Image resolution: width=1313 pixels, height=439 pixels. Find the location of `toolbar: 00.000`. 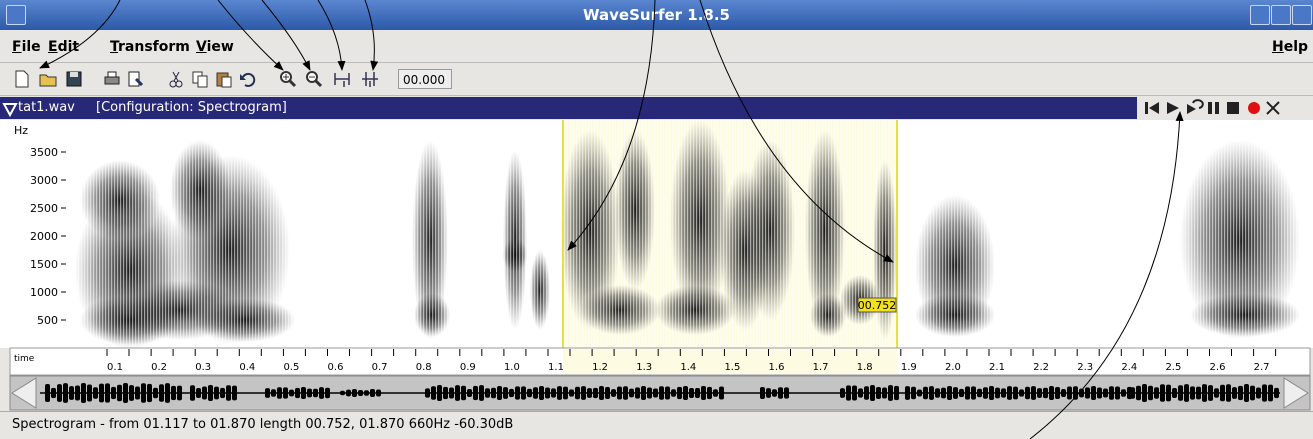

toolbar: 00.000 is located at coordinates (656, 79).